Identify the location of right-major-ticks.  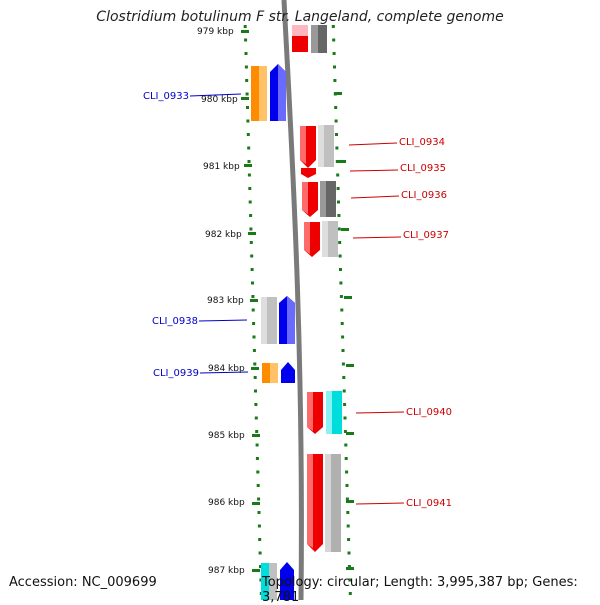
(344, 331).